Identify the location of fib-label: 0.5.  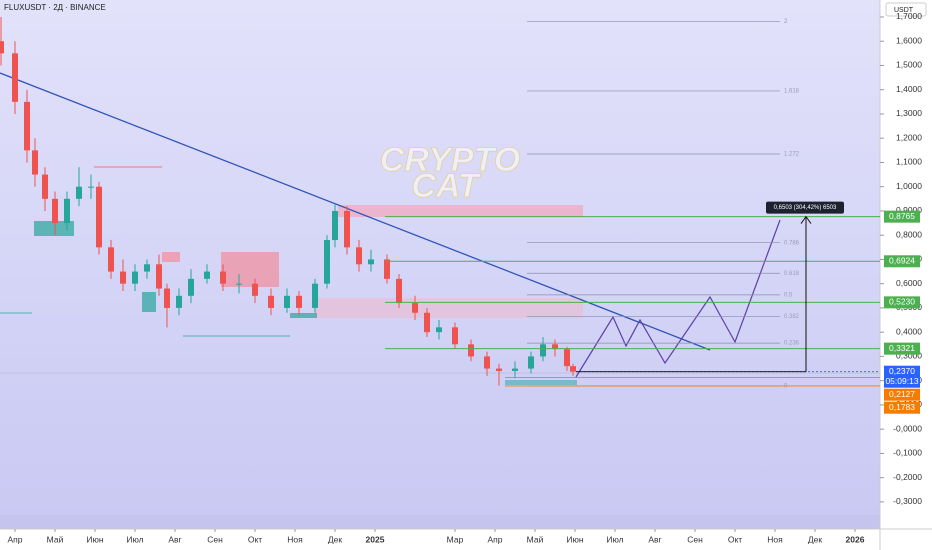
(788, 295).